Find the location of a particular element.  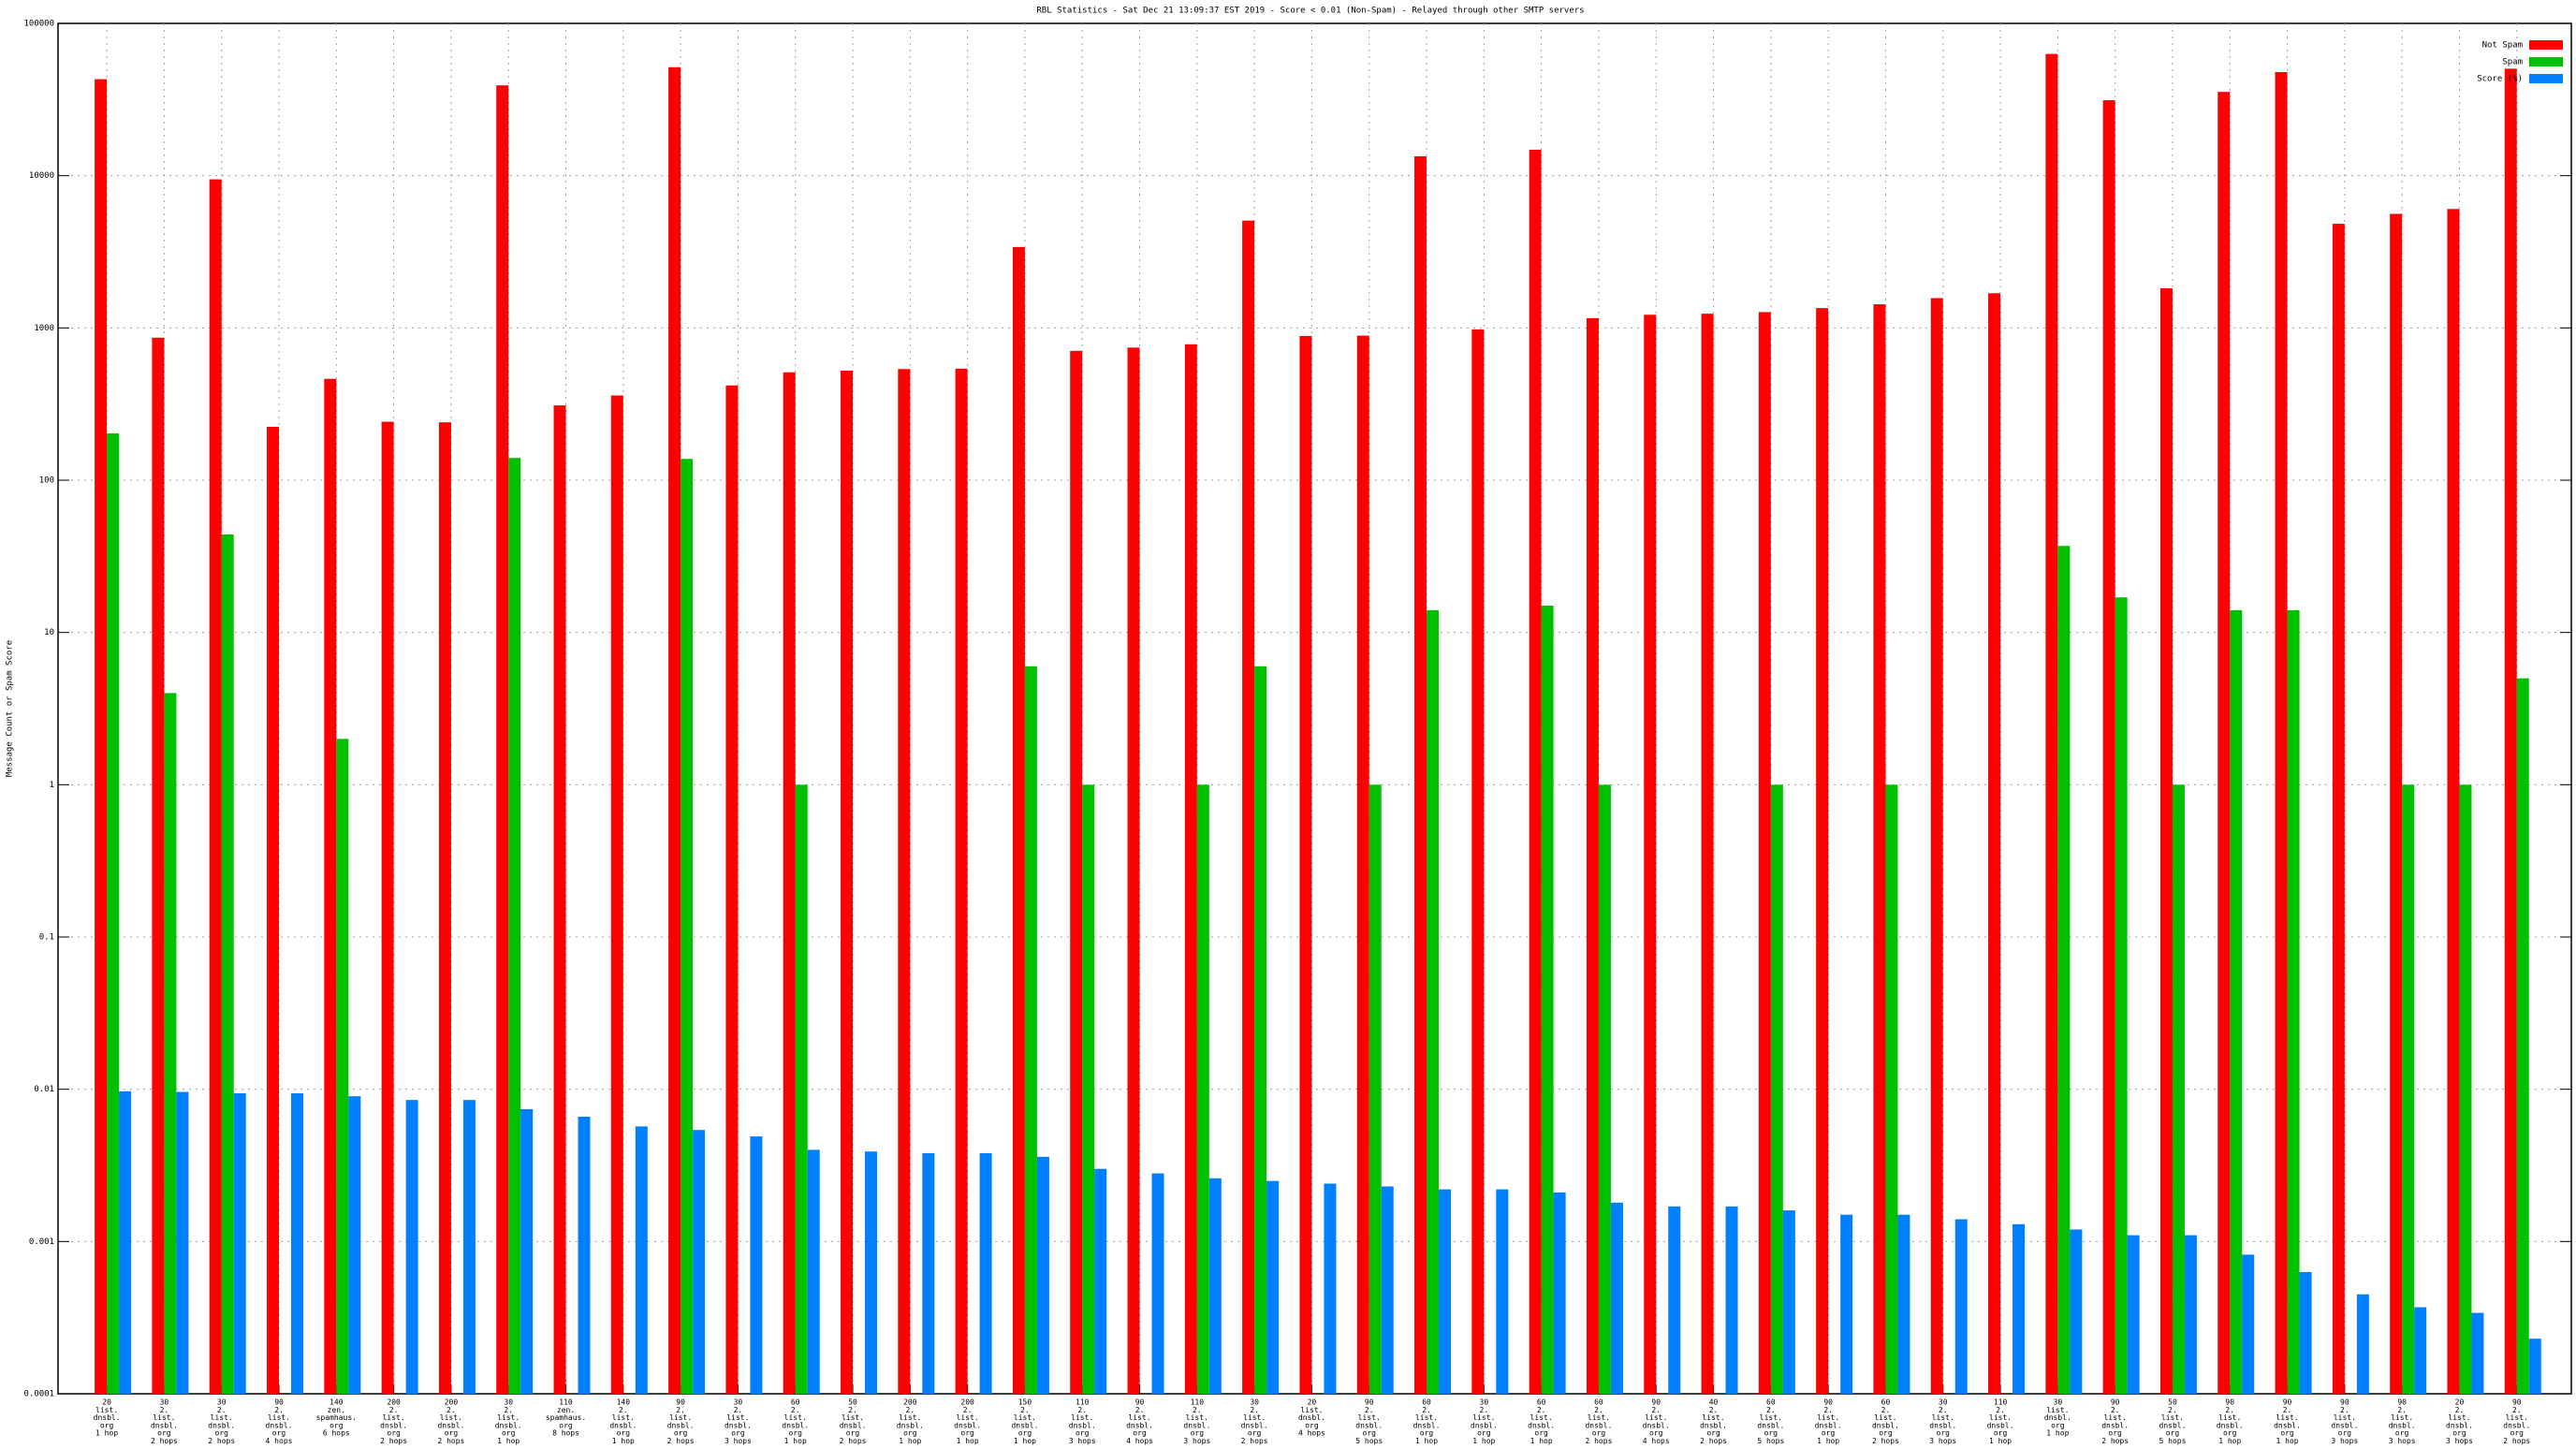

y-tick-label: 0.001 is located at coordinates (41, 1242).